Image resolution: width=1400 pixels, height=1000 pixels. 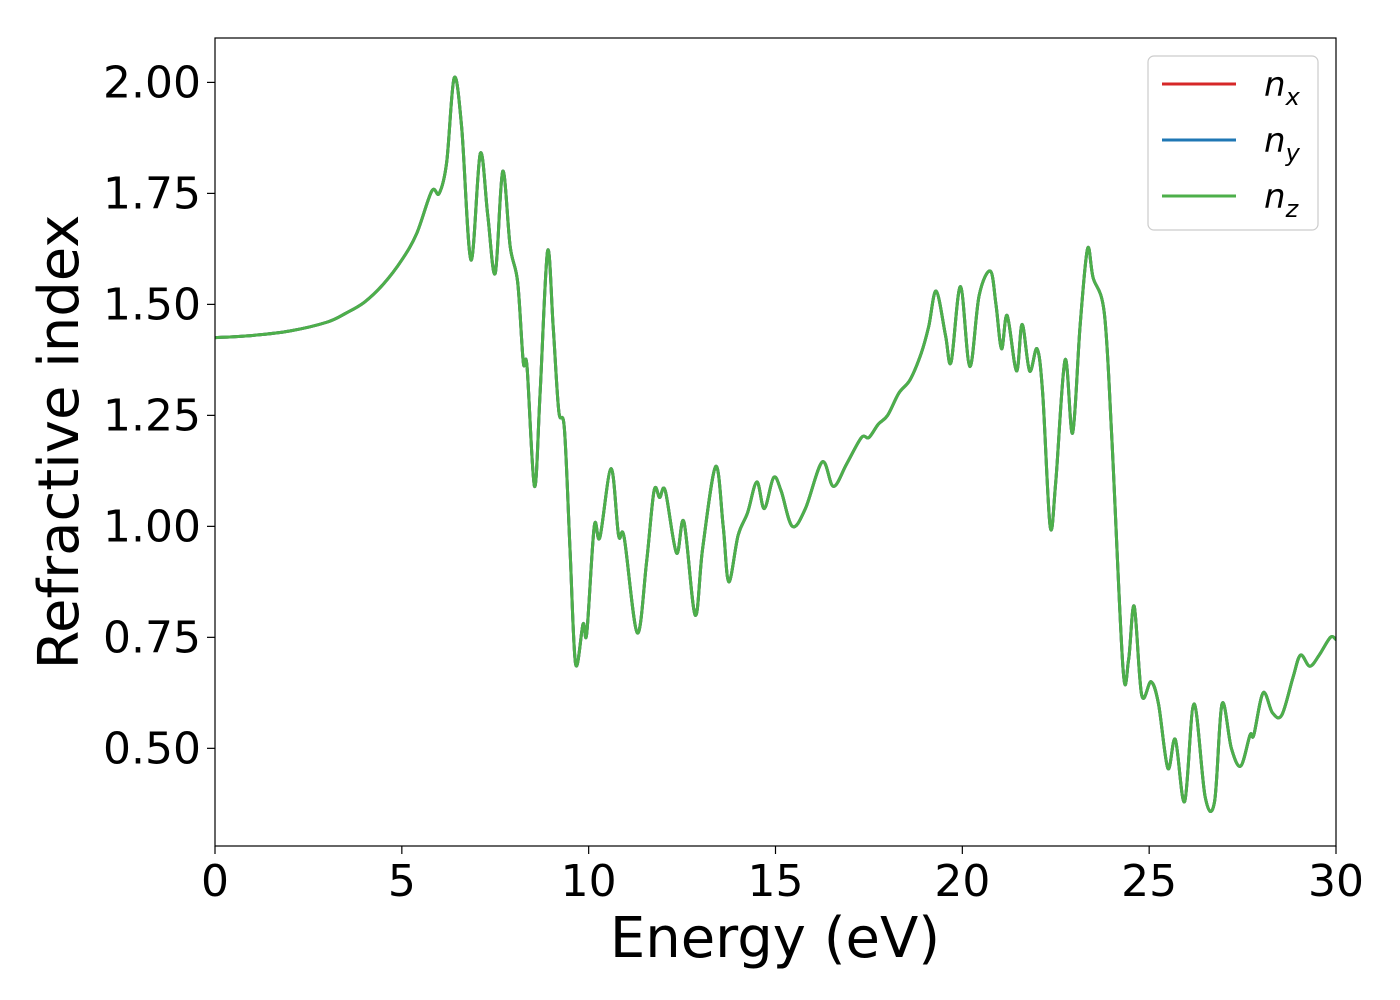 I want to click on legend-label-n_x: nx, so click(x=1282, y=88).